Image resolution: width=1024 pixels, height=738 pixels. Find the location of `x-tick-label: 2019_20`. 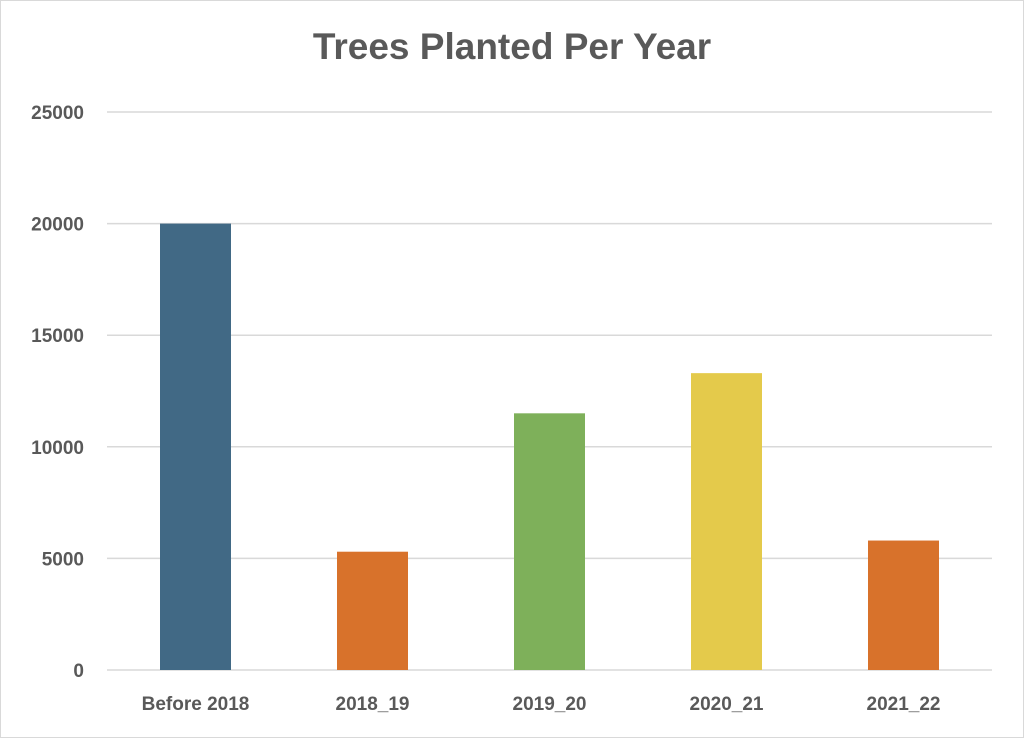

x-tick-label: 2019_20 is located at coordinates (550, 704).